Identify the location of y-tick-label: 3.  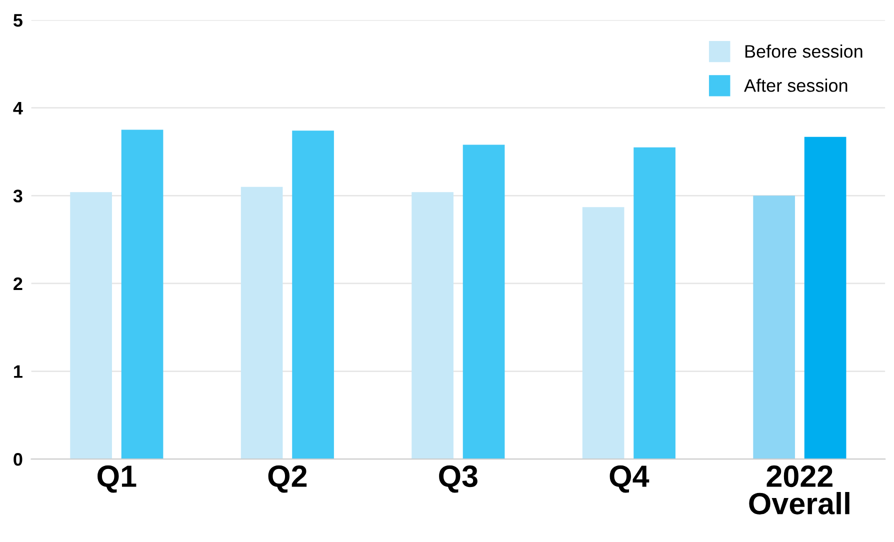
(17, 196).